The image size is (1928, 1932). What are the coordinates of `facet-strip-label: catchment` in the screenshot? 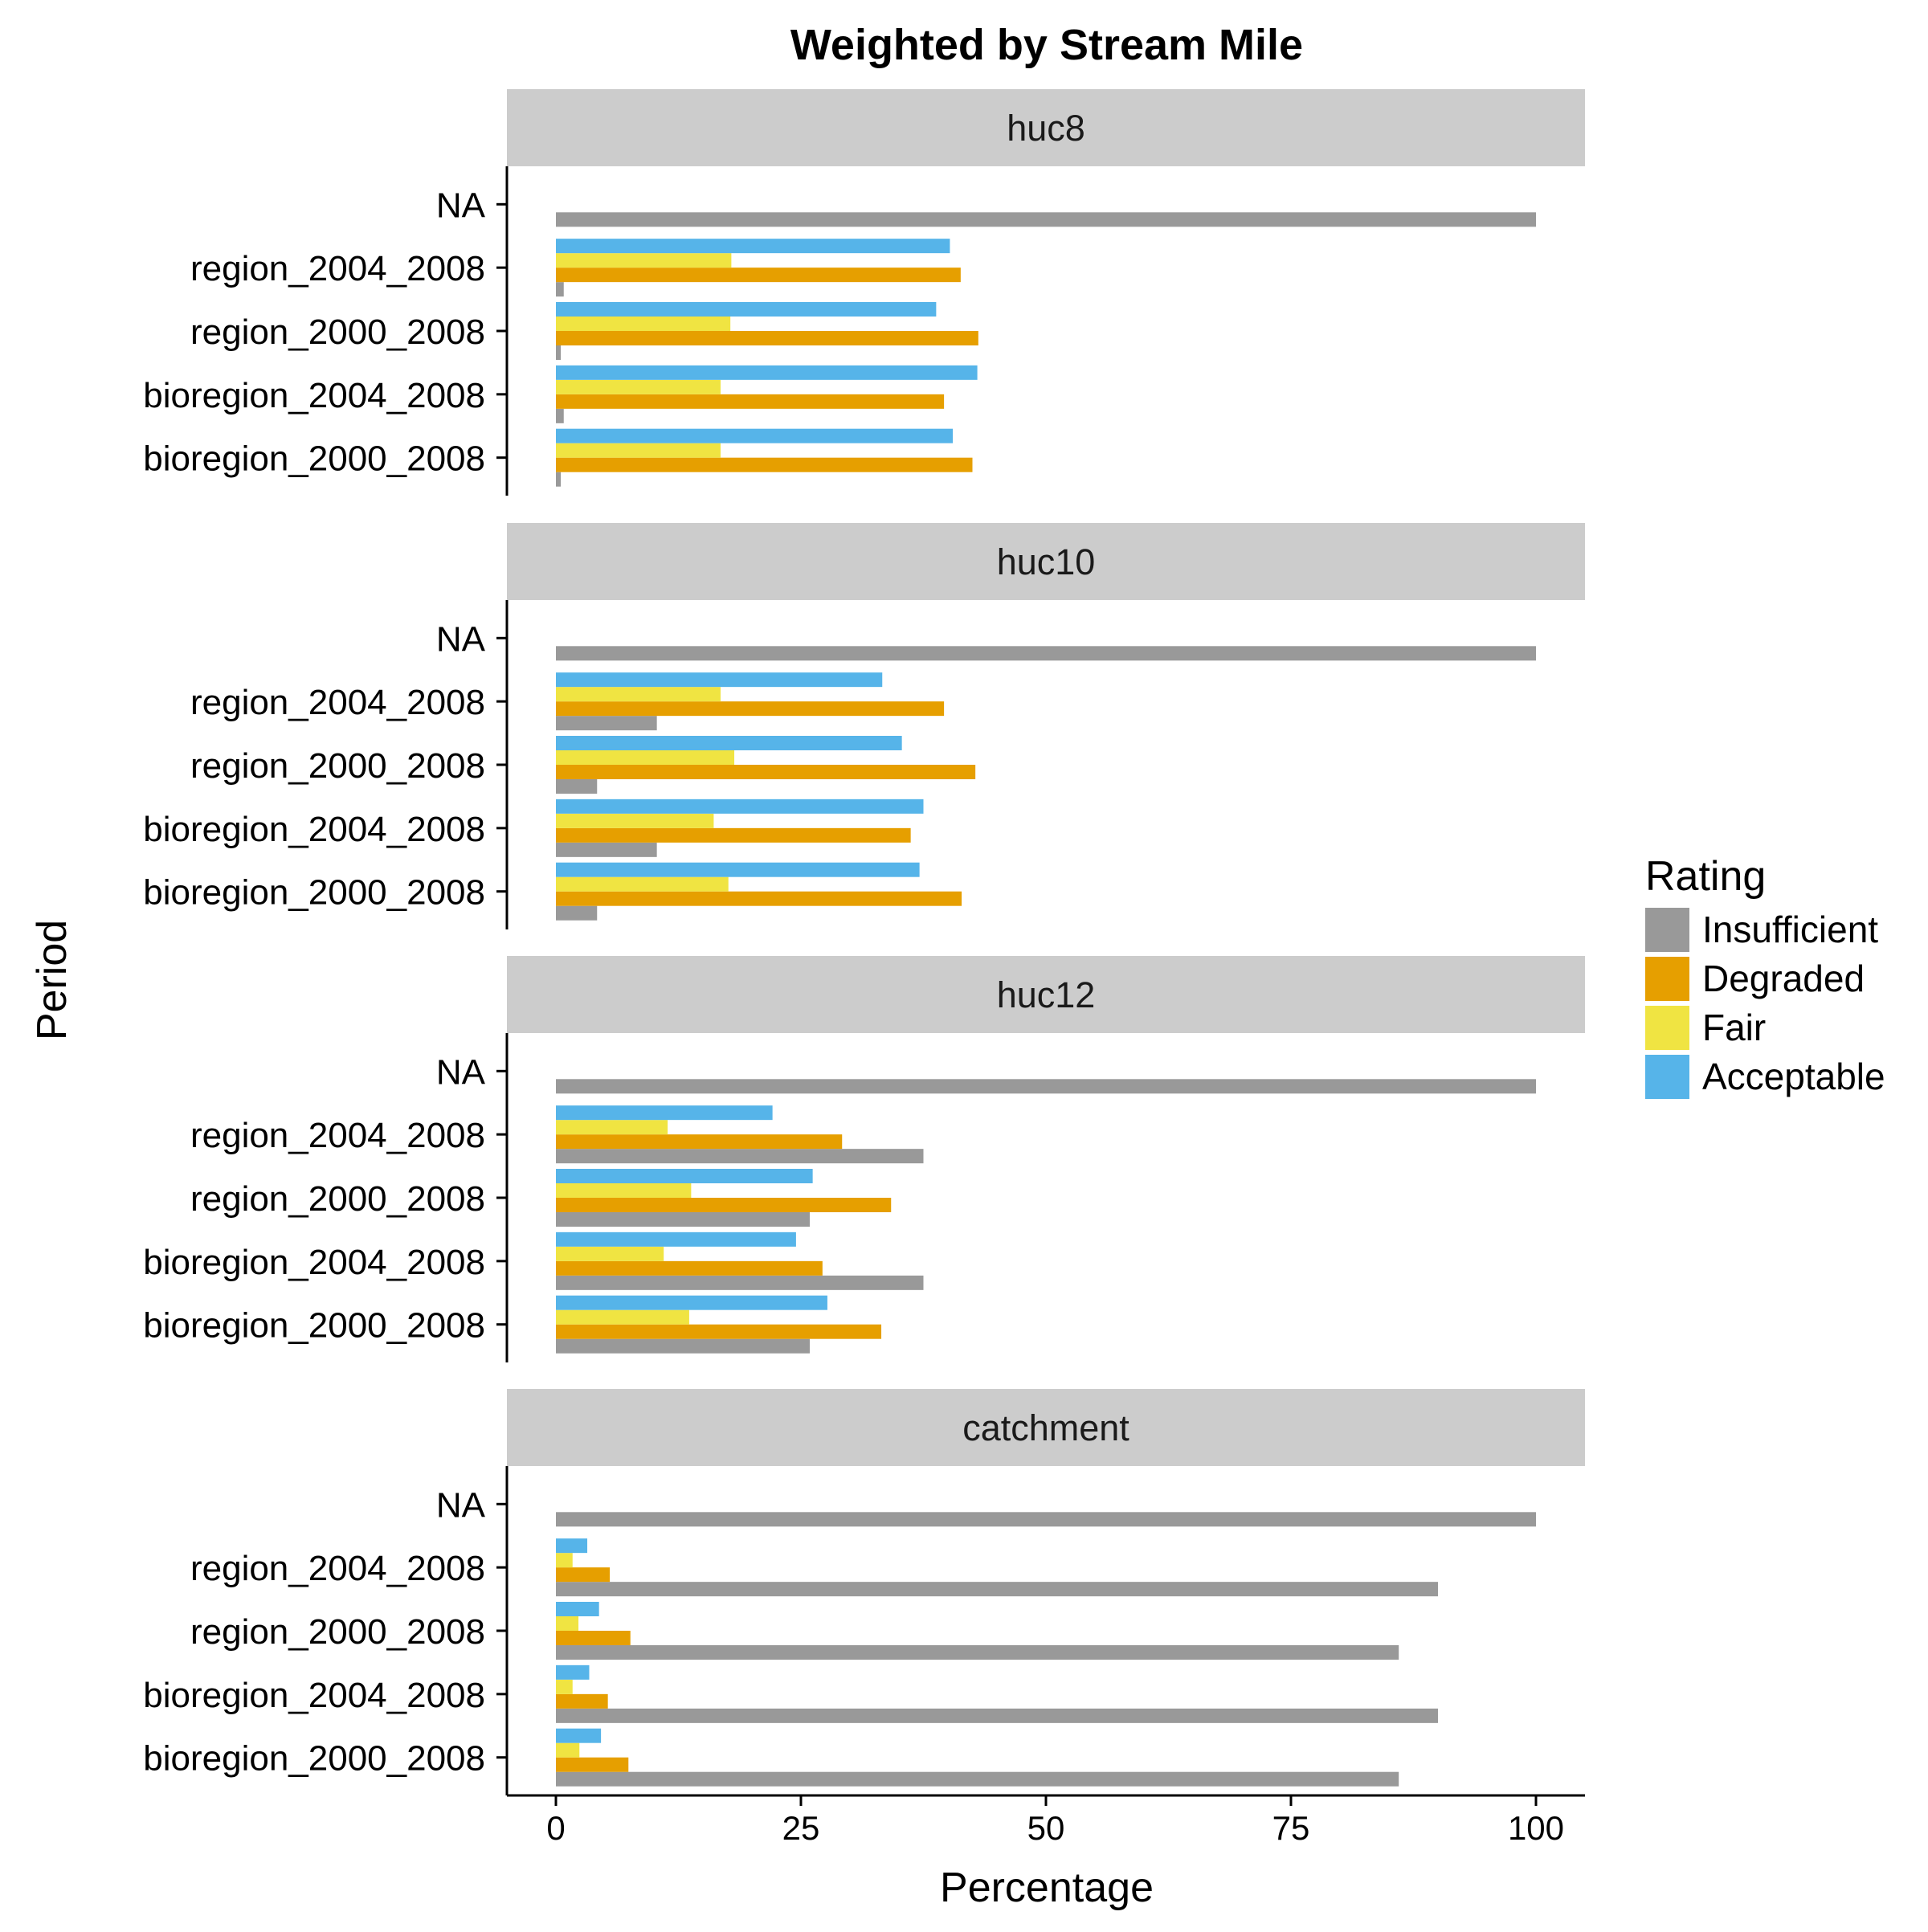 It's located at (1045, 1428).